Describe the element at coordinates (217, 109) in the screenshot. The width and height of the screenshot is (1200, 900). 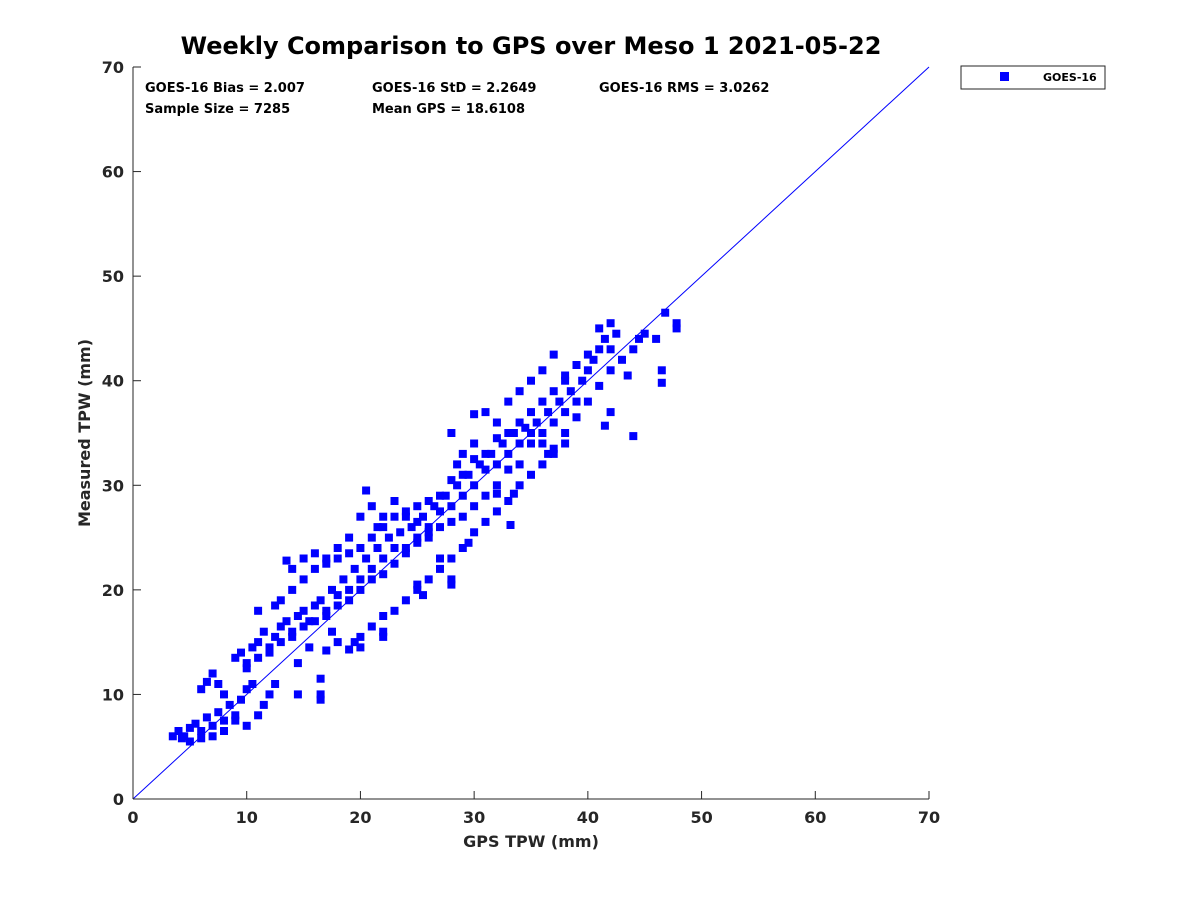
I see `stat-sample-size: Sample Size = 7285` at that location.